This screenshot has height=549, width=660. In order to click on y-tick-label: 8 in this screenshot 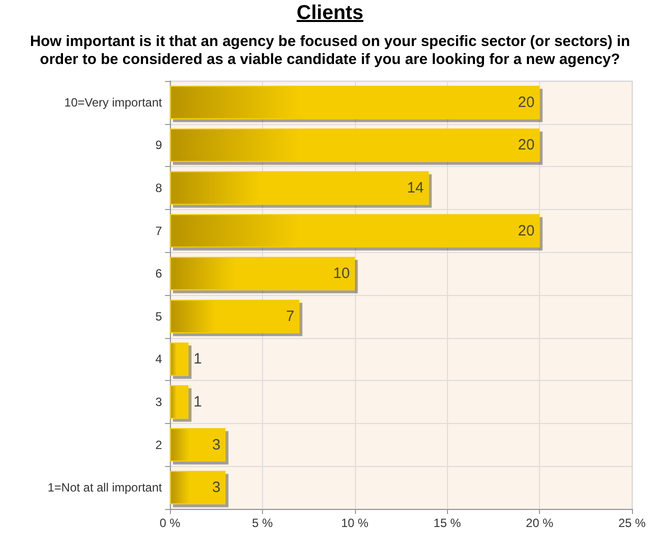, I will do `click(158, 188)`.